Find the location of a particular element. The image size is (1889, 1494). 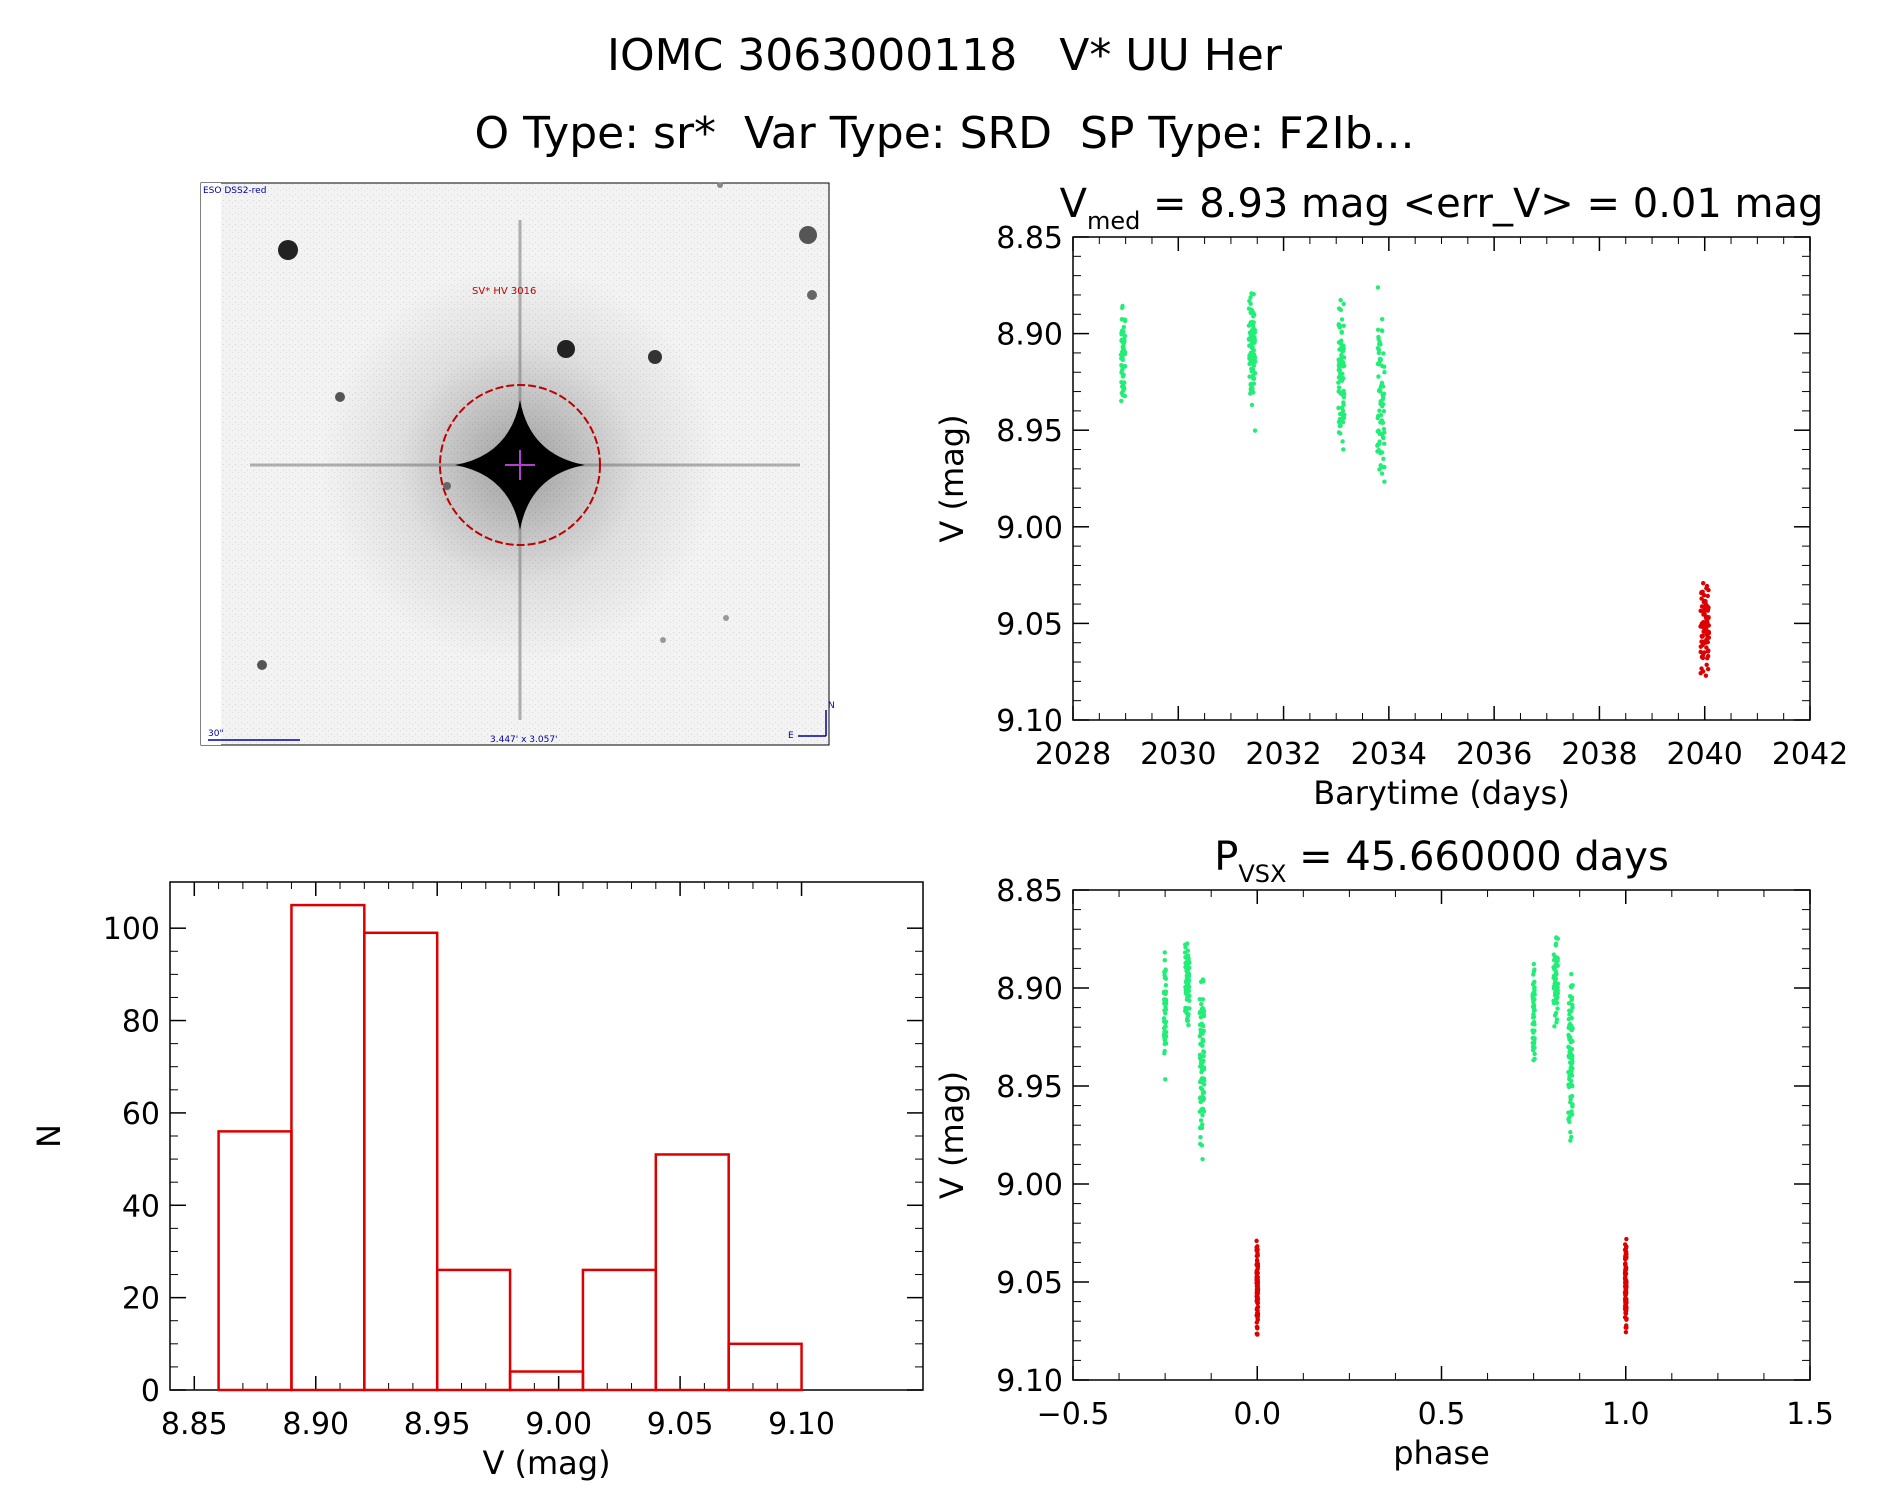

phased-xtick-label: 0.5 is located at coordinates (1442, 1414).